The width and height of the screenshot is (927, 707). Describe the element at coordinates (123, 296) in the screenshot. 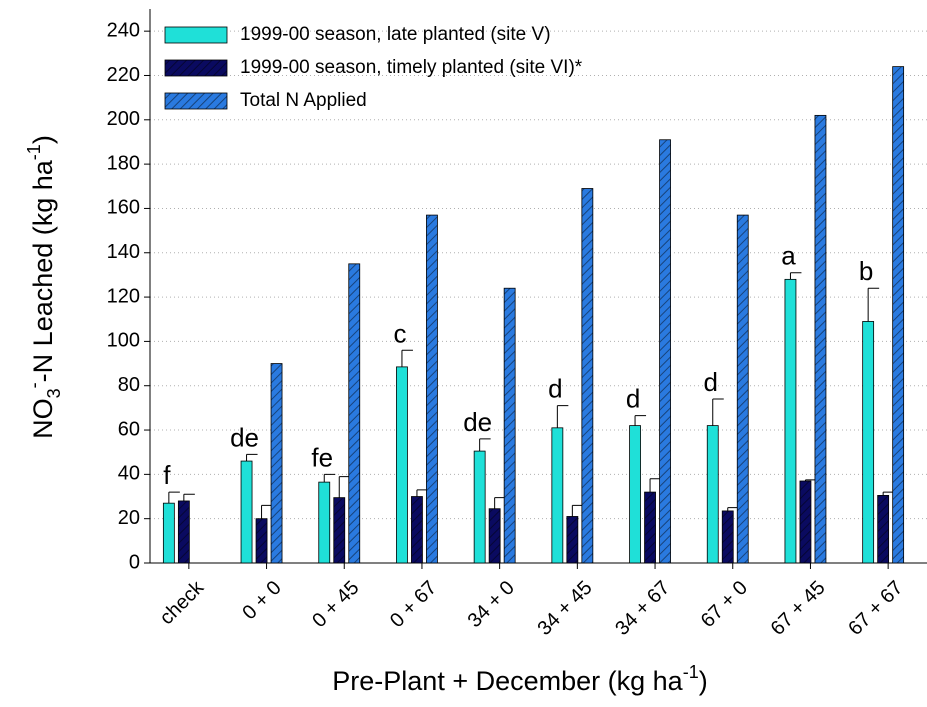

I see `y-tick-label: 120` at that location.